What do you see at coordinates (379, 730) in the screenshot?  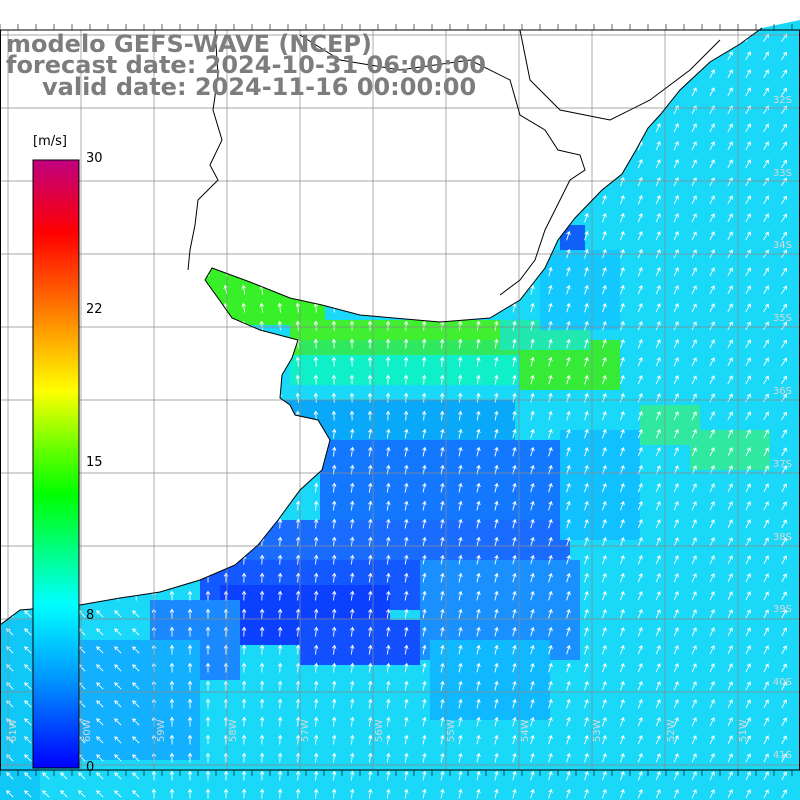 I see `lon-label-56w: 56W` at bounding box center [379, 730].